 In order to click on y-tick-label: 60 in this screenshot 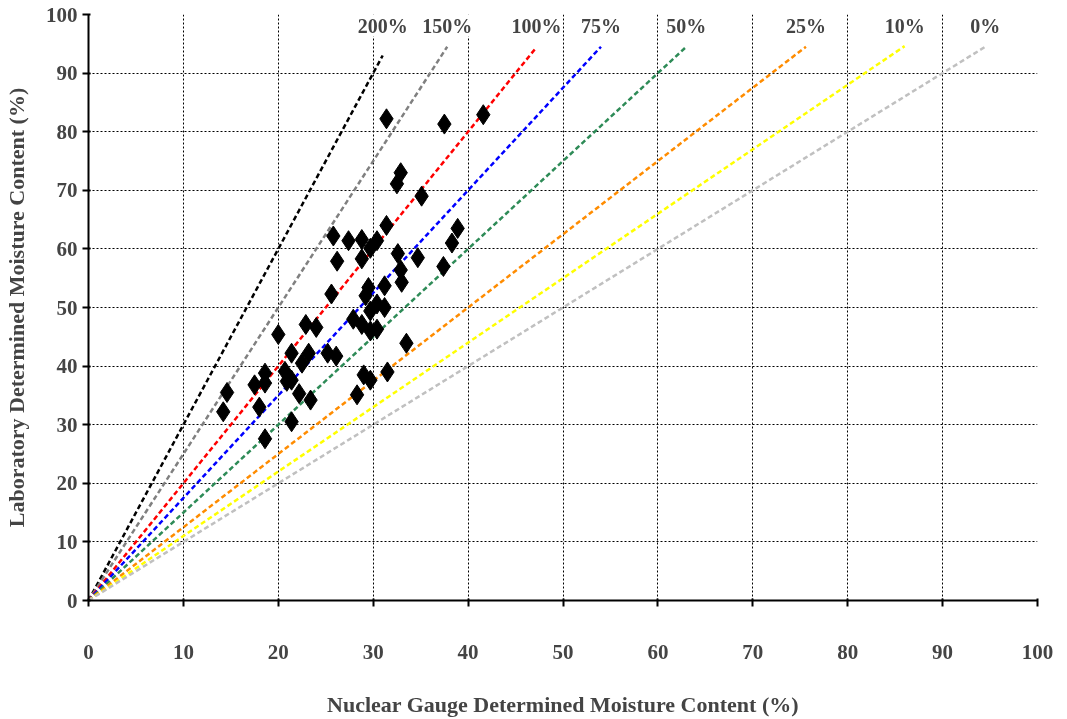, I will do `click(67, 248)`.